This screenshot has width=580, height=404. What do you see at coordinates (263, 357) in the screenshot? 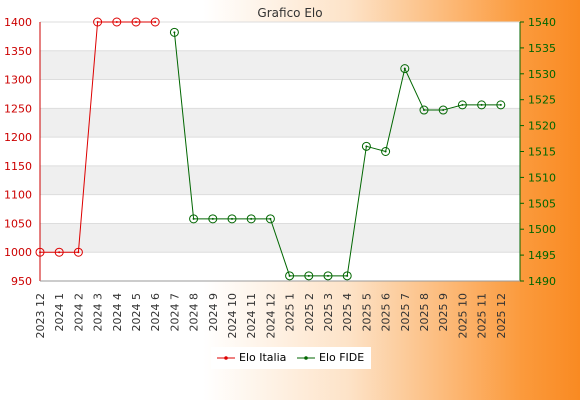
I see `legend-label-elo-italia: Elo Italia` at bounding box center [263, 357].